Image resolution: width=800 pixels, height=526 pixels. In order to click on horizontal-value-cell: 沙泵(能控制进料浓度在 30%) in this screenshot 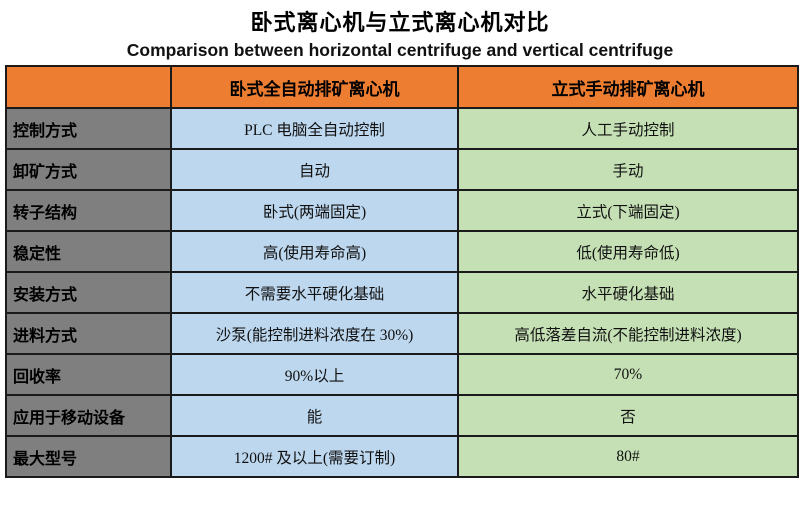, I will do `click(314, 333)`.